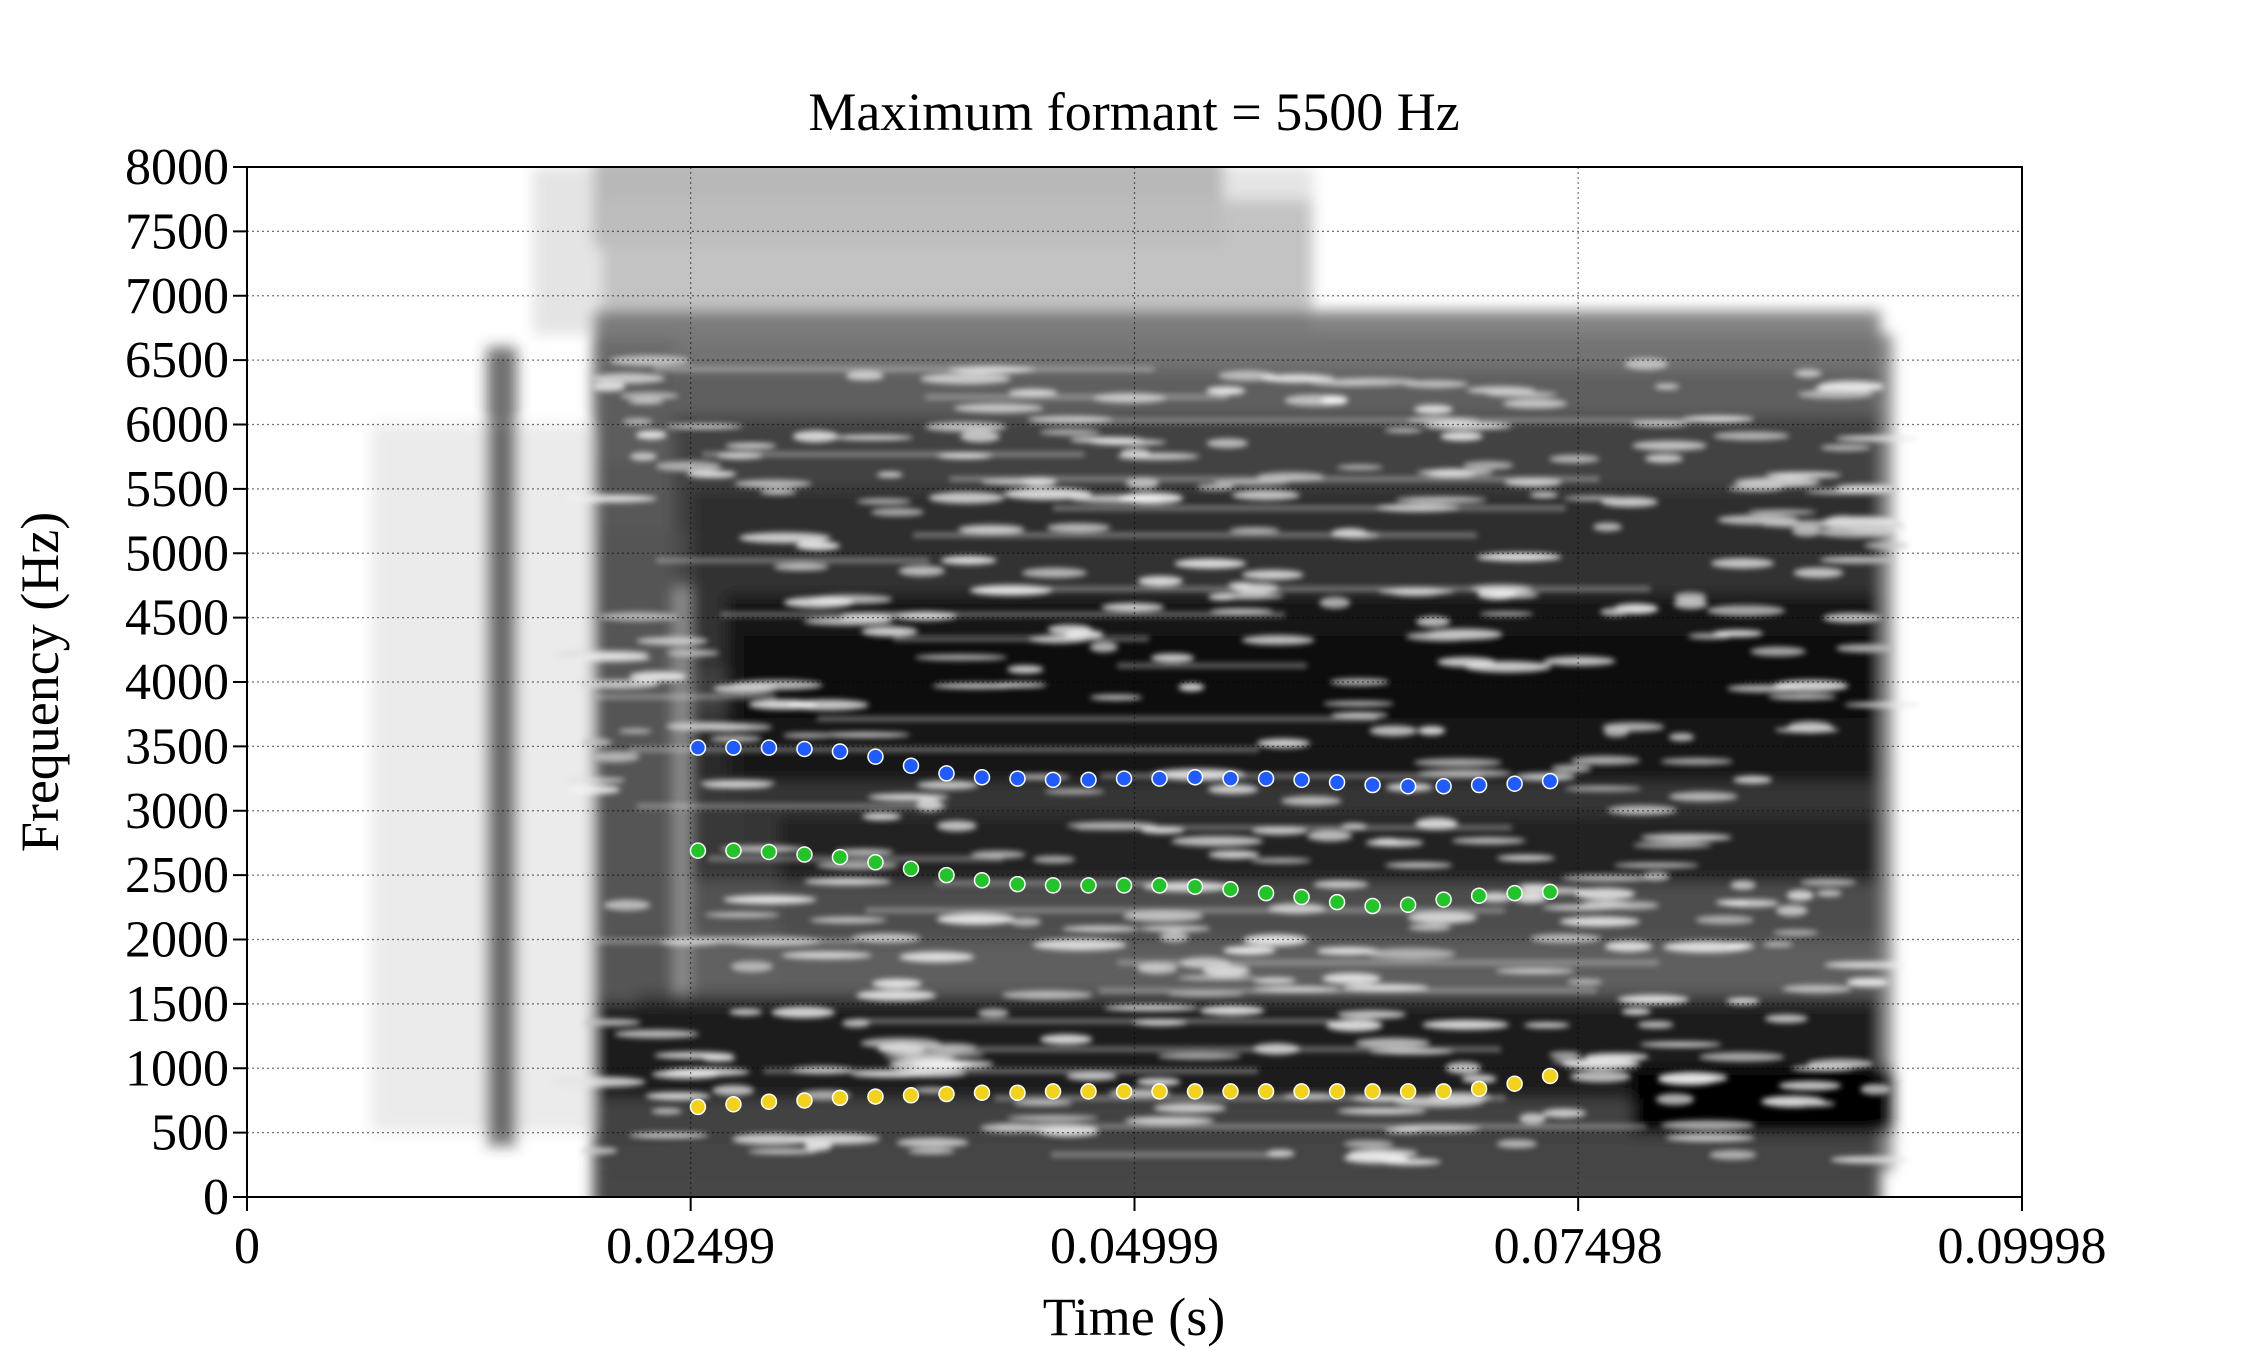 Image resolution: width=2250 pixels, height=1355 pixels. What do you see at coordinates (177, 875) in the screenshot?
I see `y-tick-label: 2500` at bounding box center [177, 875].